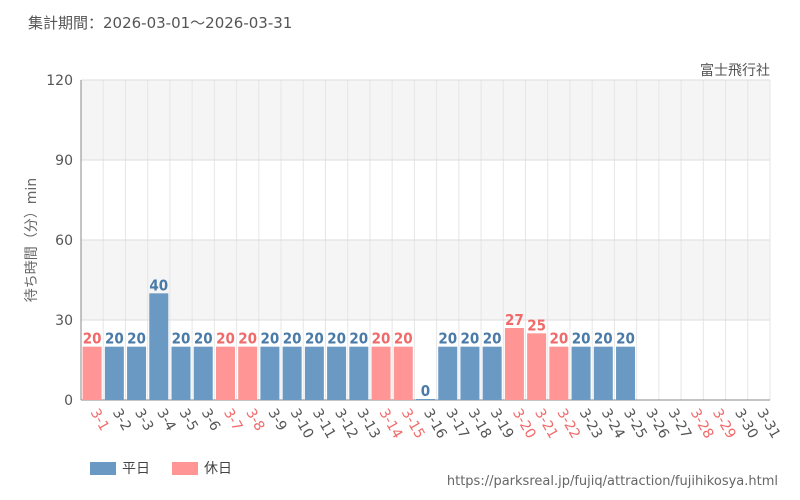  Describe the element at coordinates (625, 339) in the screenshot. I see `data-label-3-25: 20` at that location.